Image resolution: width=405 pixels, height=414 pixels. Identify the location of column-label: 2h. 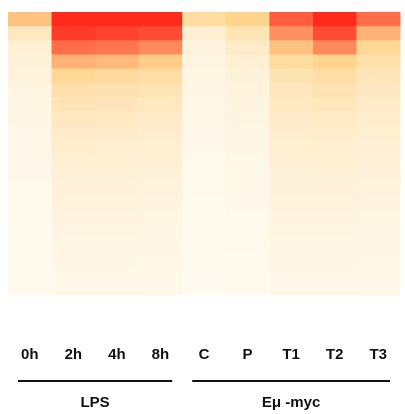
(74, 354).